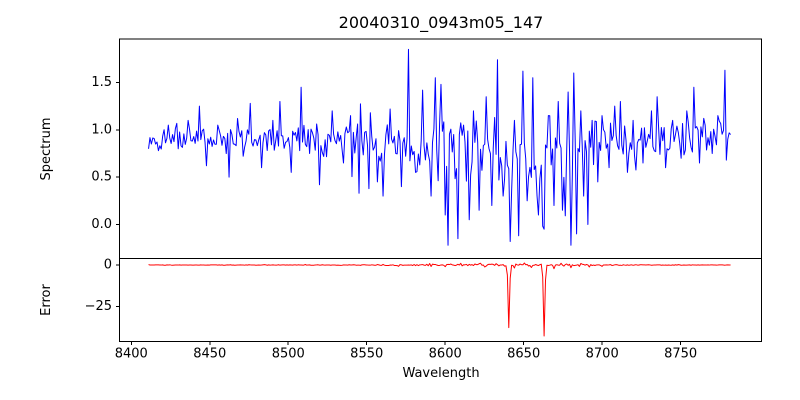  What do you see at coordinates (441, 373) in the screenshot?
I see `x-axis-label: Wavelength` at bounding box center [441, 373].